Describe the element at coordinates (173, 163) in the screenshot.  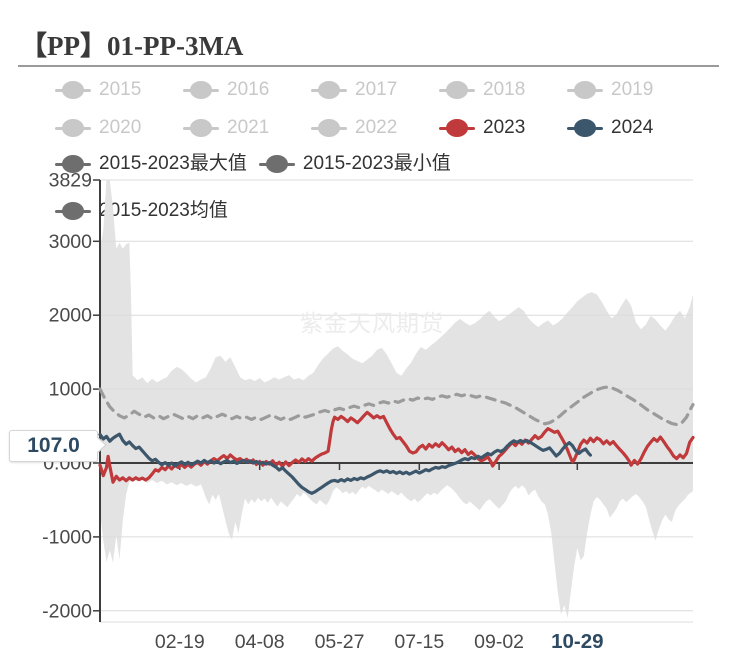
I see `legend-label: 2015-2023最大值` at that location.